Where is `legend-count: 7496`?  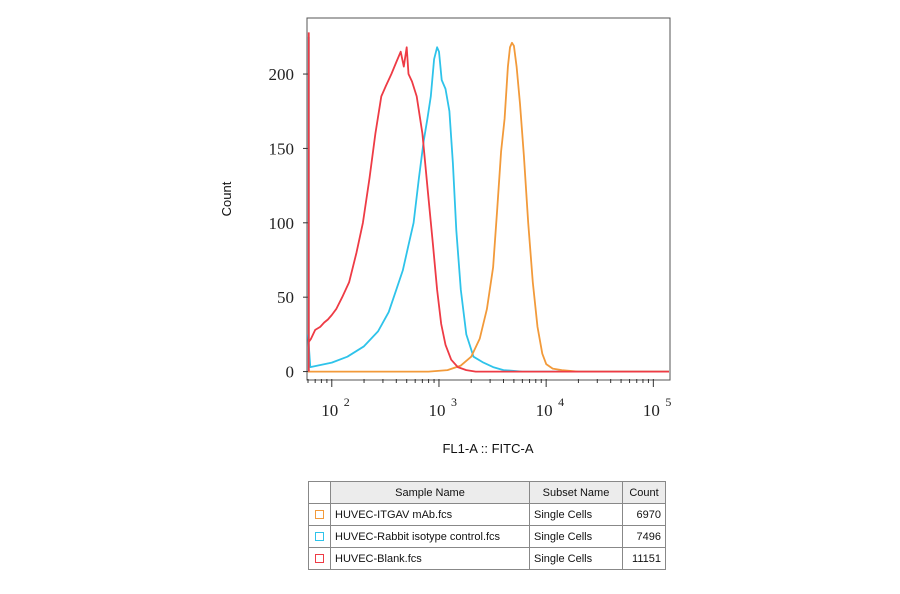 legend-count: 7496 is located at coordinates (644, 536).